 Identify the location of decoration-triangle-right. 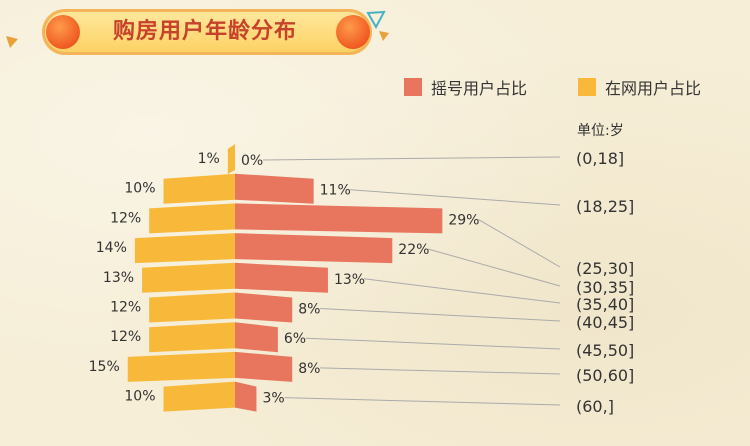
(376, 20).